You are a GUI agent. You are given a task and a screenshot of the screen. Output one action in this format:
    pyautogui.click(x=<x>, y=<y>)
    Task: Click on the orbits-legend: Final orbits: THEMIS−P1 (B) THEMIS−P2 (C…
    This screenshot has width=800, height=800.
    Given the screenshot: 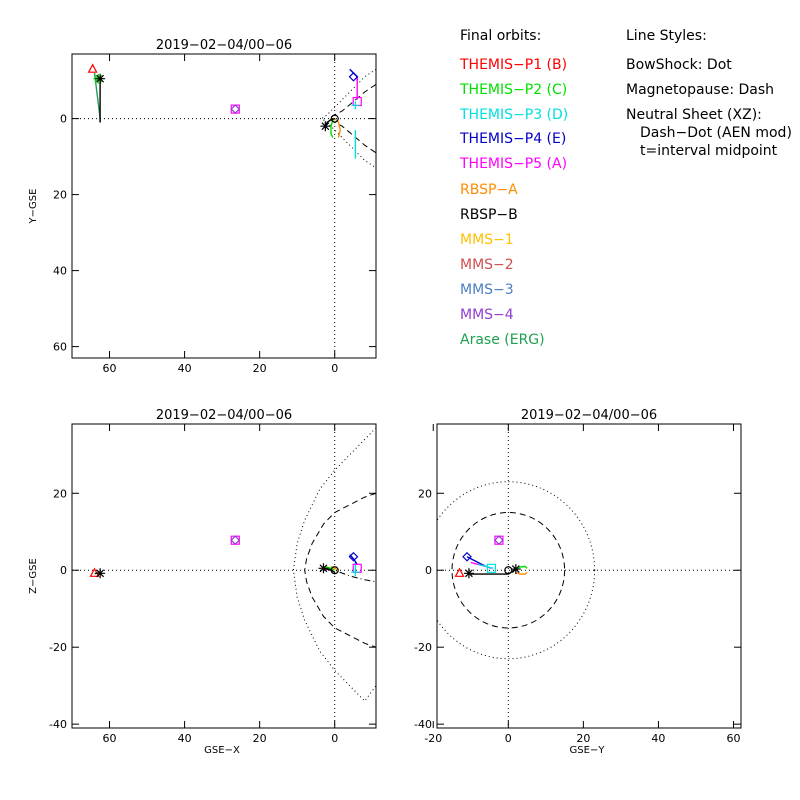 What is the action you would take?
    pyautogui.click(x=513, y=188)
    